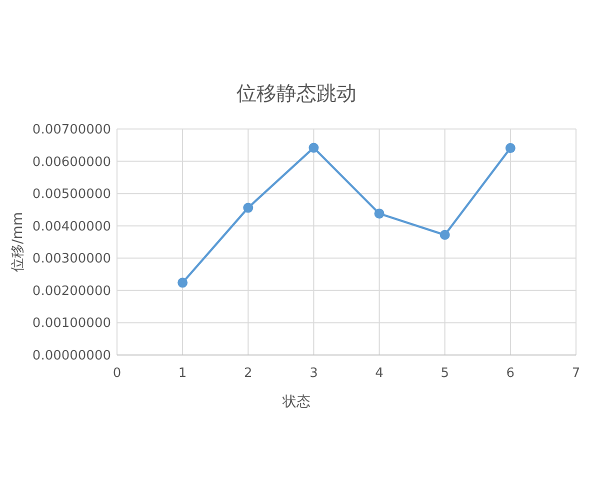 The height and width of the screenshot is (487, 600). I want to click on y-axis-title: 位移/mm, so click(18, 242).